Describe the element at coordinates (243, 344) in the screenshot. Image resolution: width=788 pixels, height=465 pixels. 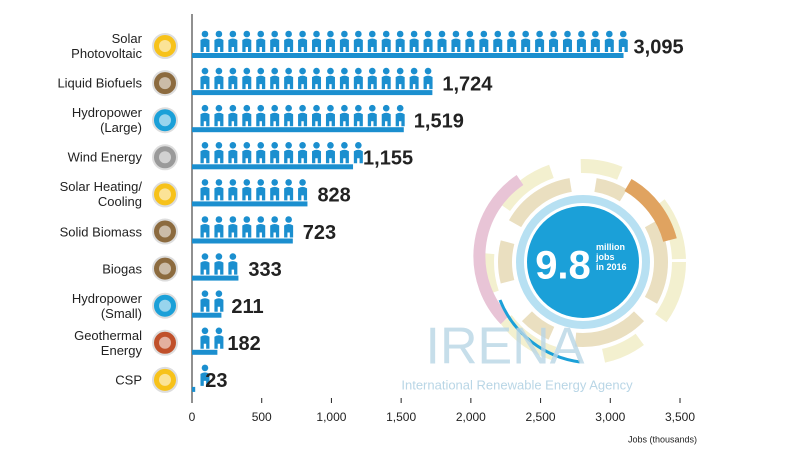
I see `value-label: 182` at that location.